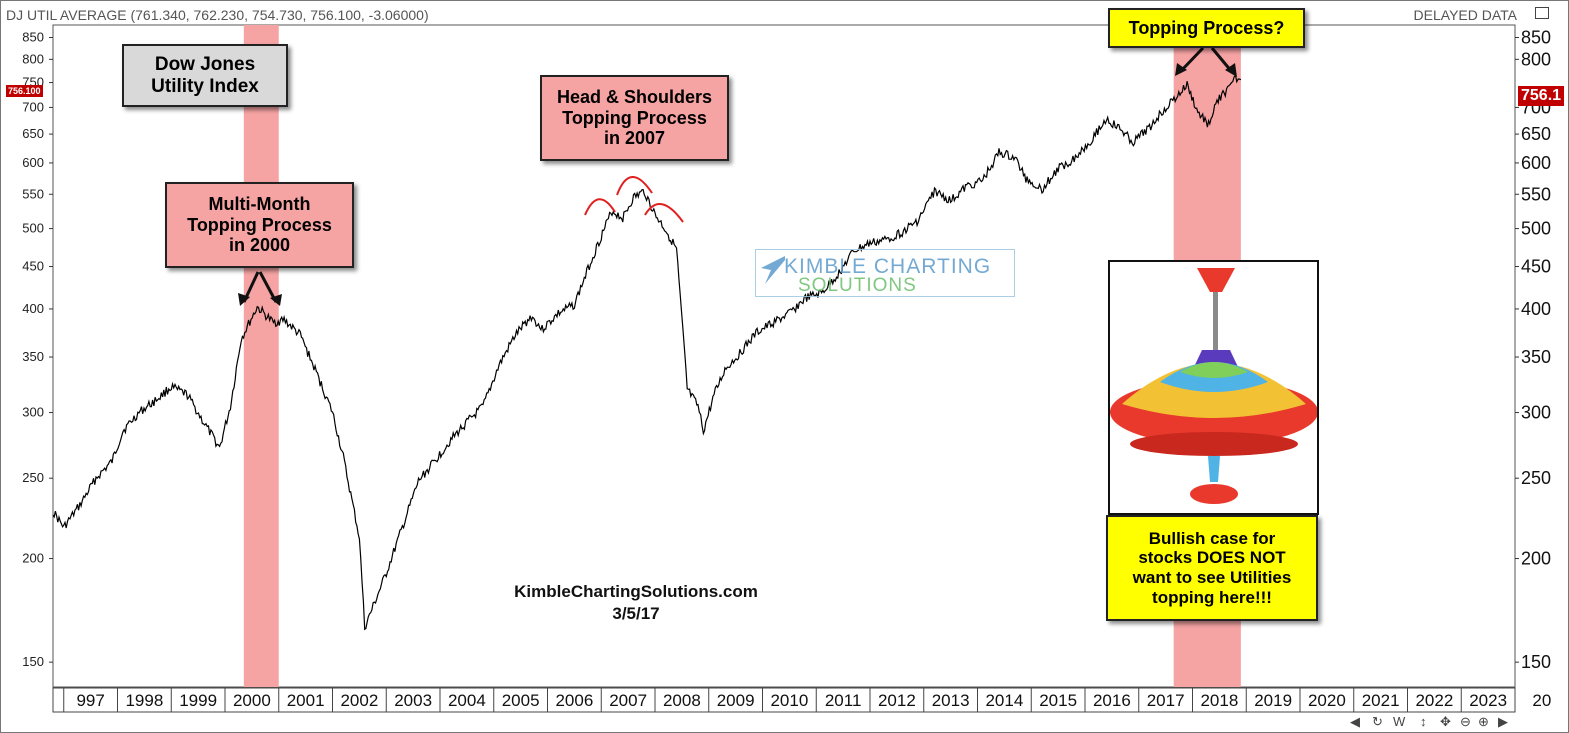  What do you see at coordinates (1434, 700) in the screenshot?
I see `x-tick-label: 2022` at bounding box center [1434, 700].